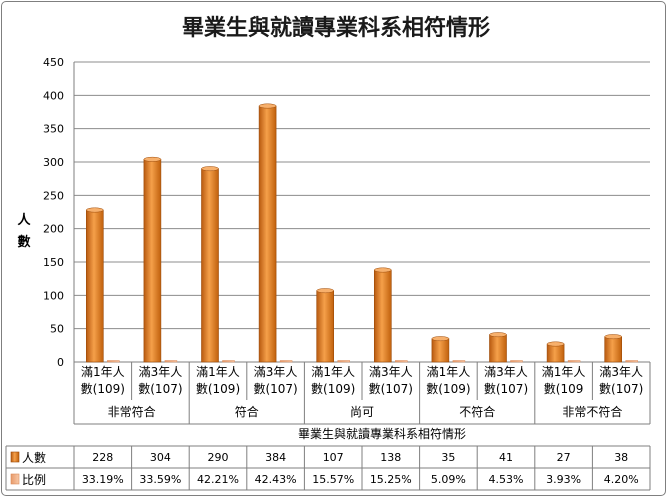 The width and height of the screenshot is (669, 501). Describe the element at coordinates (592, 411) in the screenshot. I see `x-group-label: 非常不符合` at that location.